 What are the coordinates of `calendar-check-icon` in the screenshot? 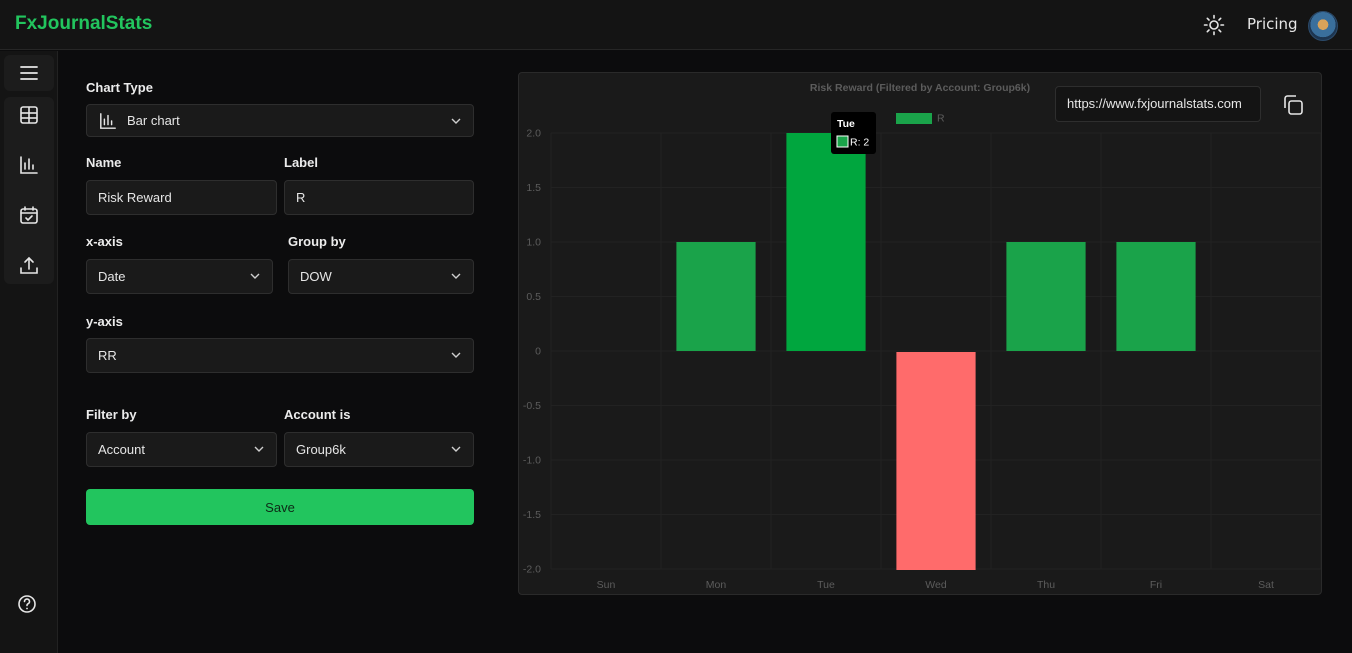 It's located at (29, 215).